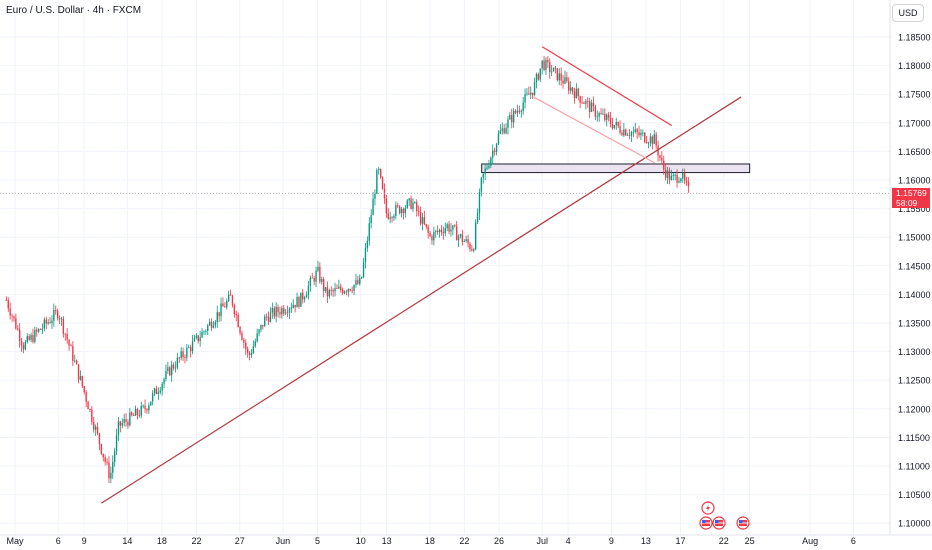 This screenshot has width=932, height=550. Describe the element at coordinates (387, 541) in the screenshot. I see `time-tick-label: 13` at that location.